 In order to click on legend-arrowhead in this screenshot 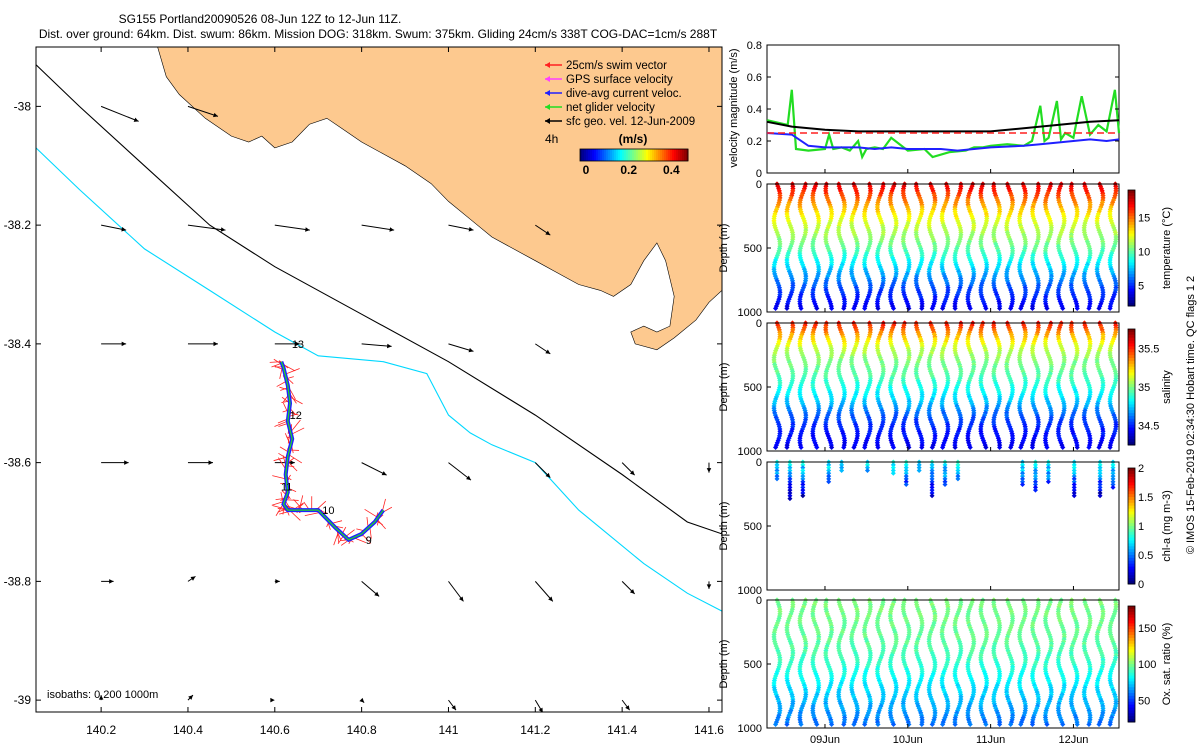, I will do `click(547, 79)`.